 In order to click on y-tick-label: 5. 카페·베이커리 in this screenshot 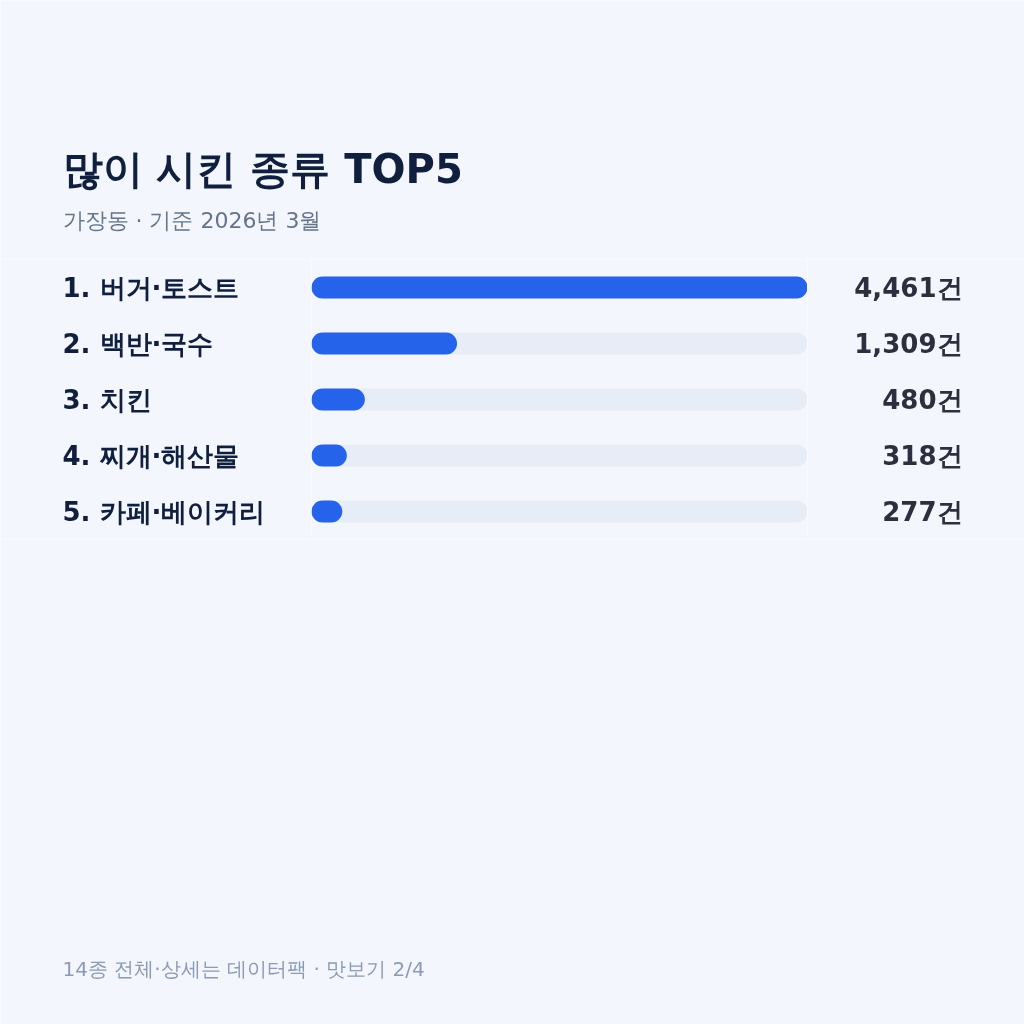, I will do `click(164, 511)`.